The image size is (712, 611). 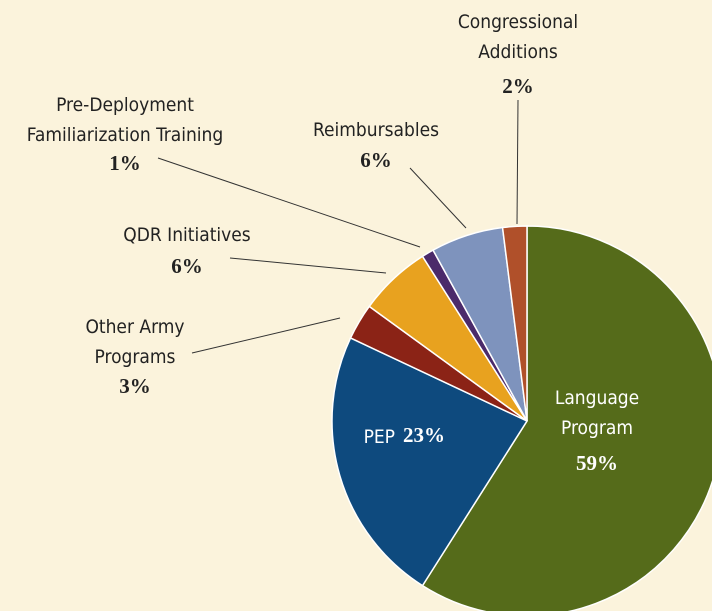 I want to click on slice-label: PEP, so click(x=379, y=437).